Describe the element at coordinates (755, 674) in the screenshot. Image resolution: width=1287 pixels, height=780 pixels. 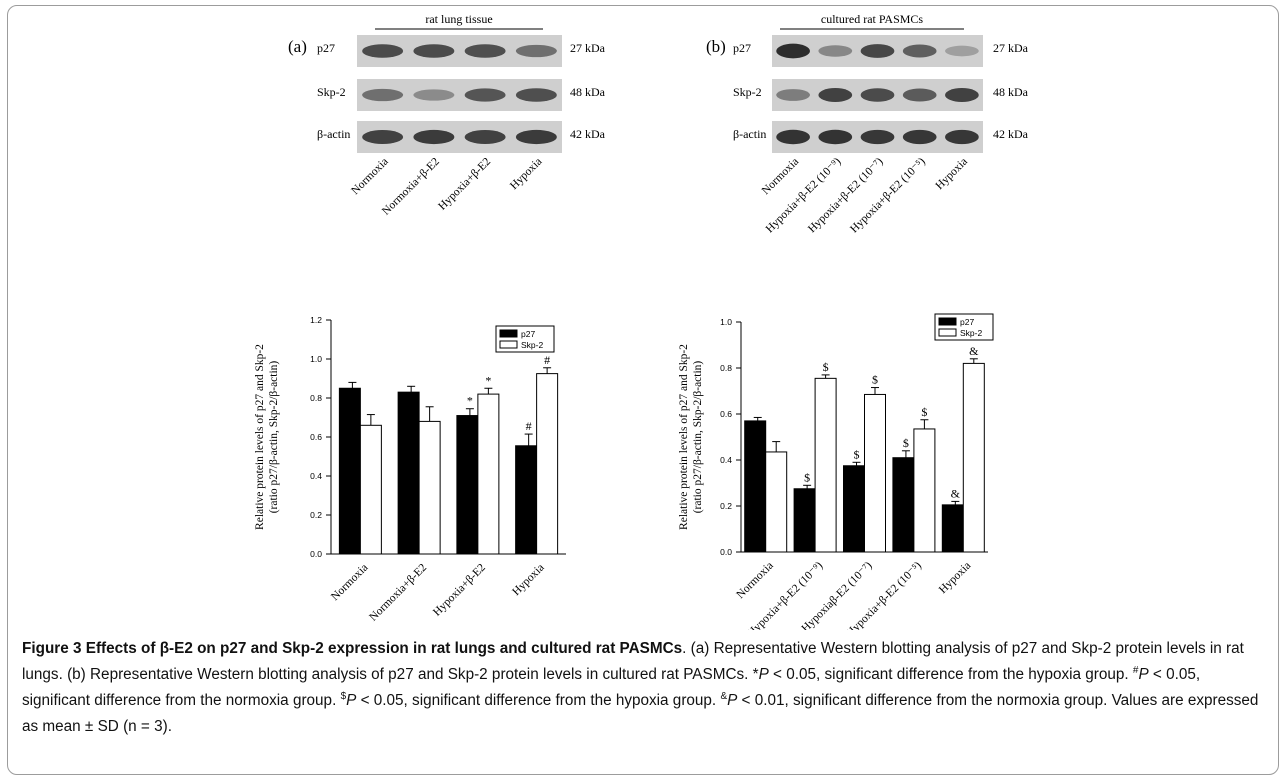
I see `caption-mark: *` at that location.